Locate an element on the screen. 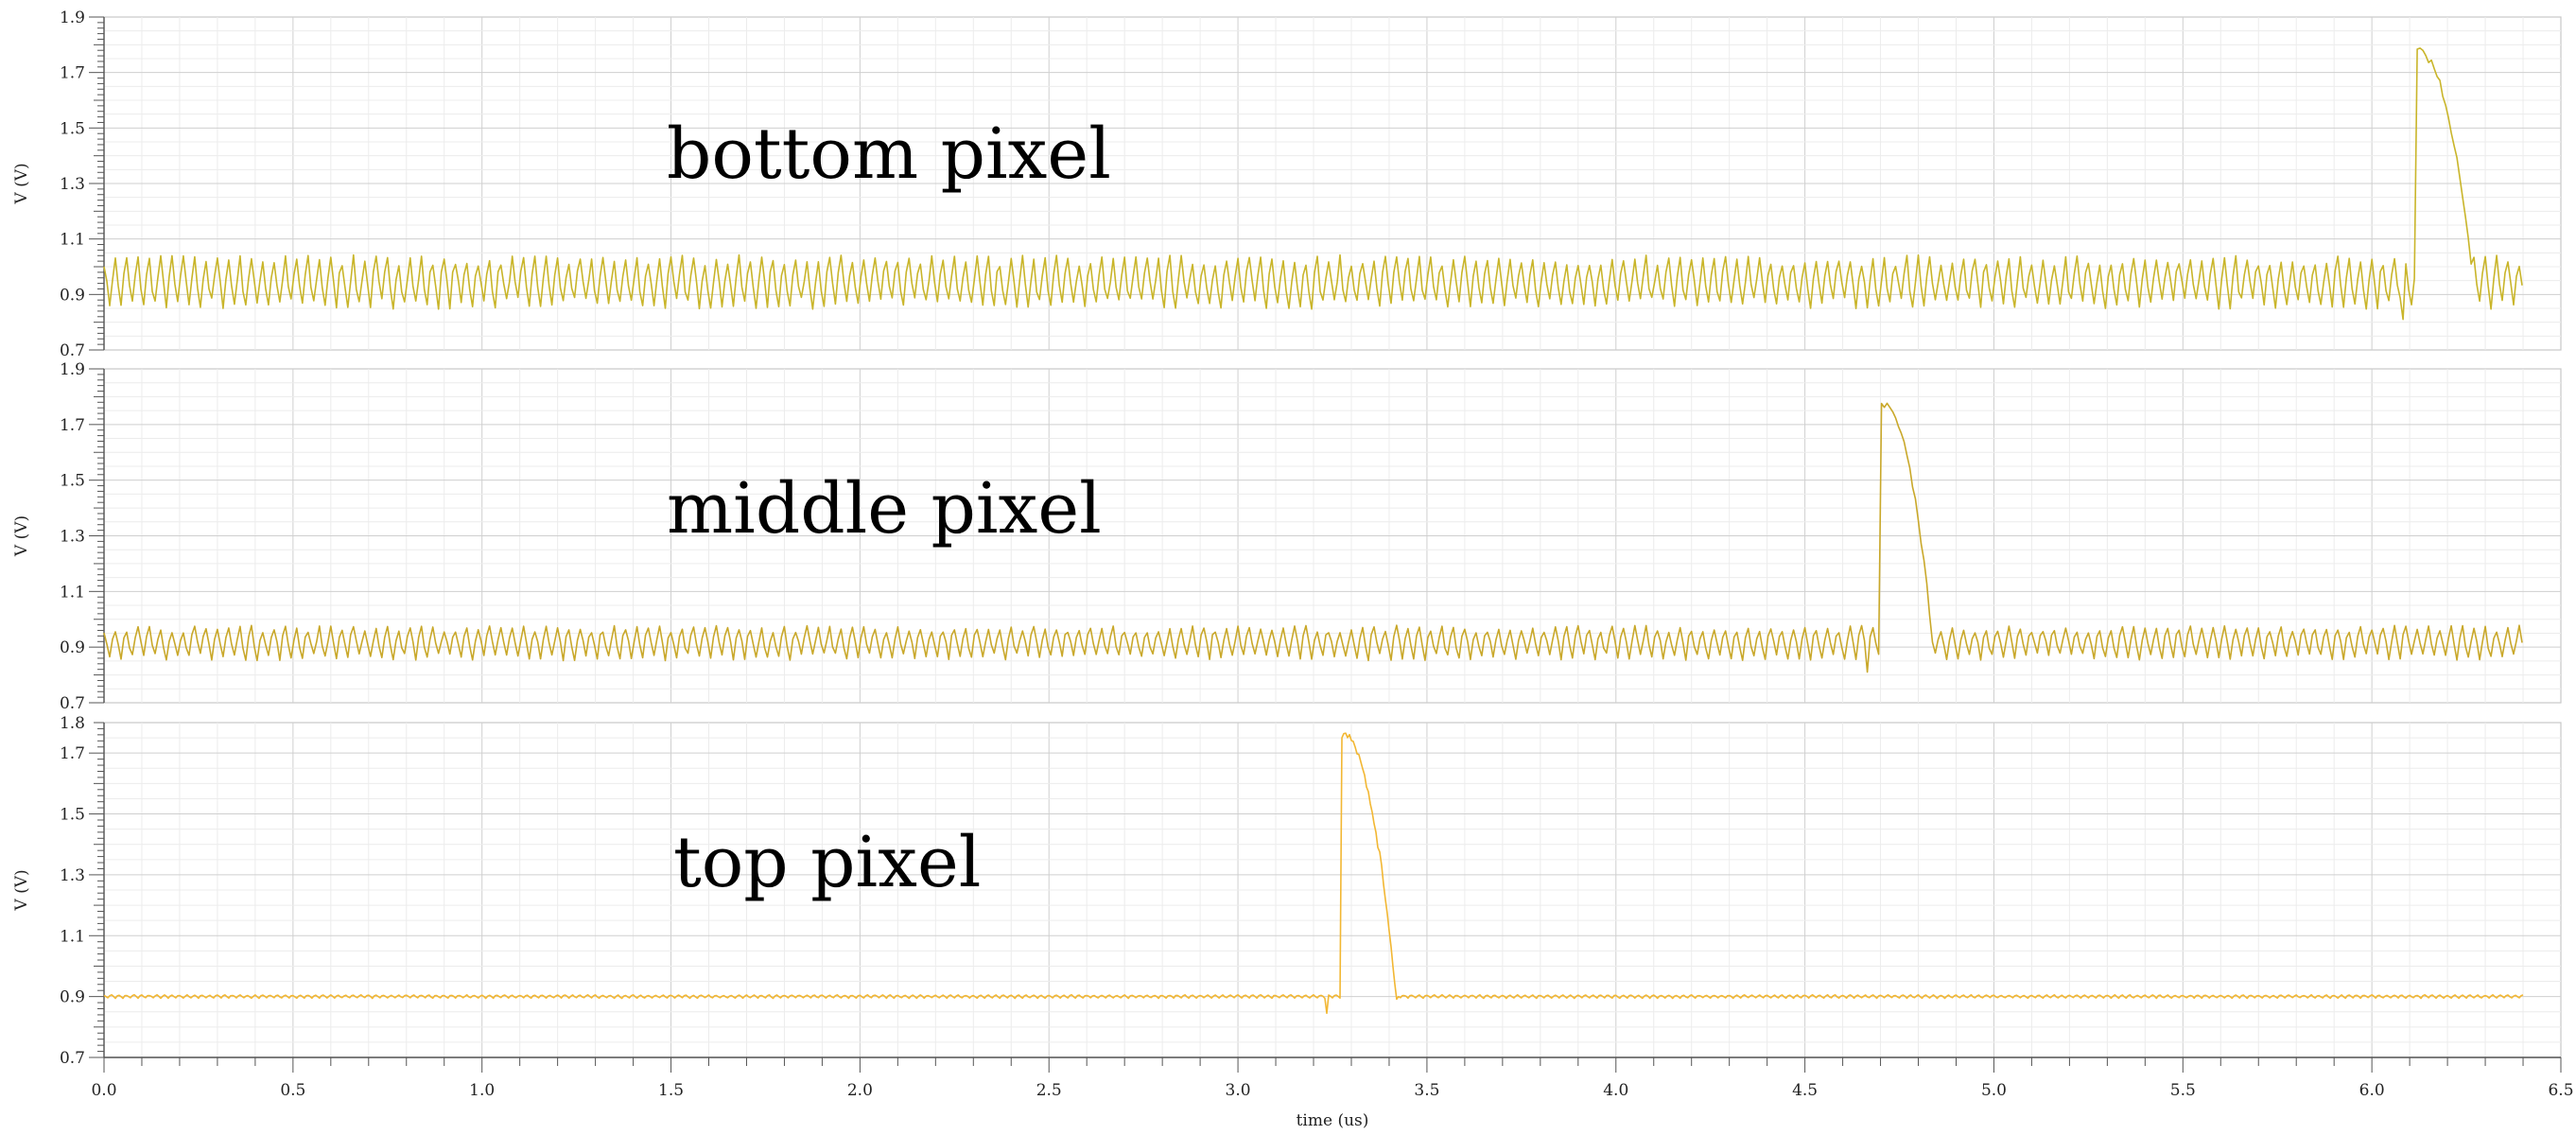  annotation-top-pixel: top pixel is located at coordinates (827, 862).